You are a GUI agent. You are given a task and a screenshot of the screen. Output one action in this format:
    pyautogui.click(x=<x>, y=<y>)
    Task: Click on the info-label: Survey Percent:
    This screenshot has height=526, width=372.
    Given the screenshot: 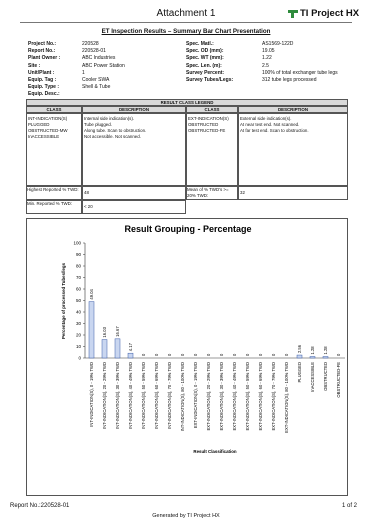 What is the action you would take?
    pyautogui.click(x=205, y=72)
    